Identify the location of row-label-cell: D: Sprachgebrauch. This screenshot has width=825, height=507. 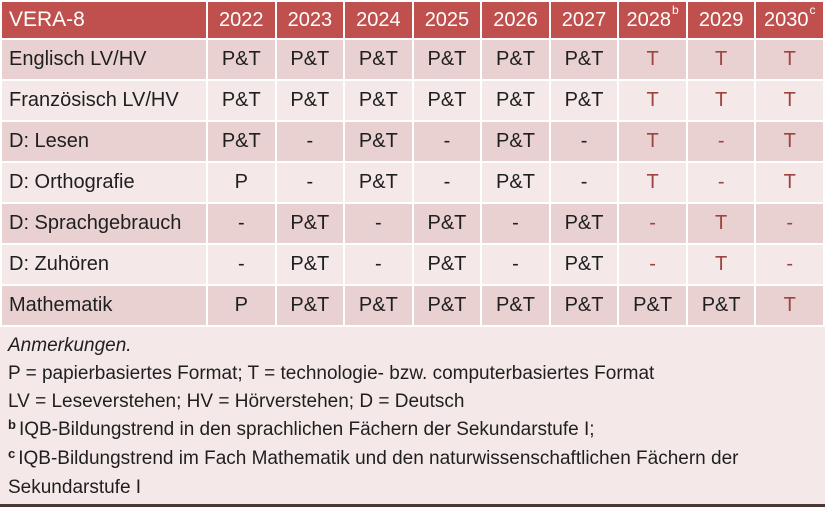
(104, 223).